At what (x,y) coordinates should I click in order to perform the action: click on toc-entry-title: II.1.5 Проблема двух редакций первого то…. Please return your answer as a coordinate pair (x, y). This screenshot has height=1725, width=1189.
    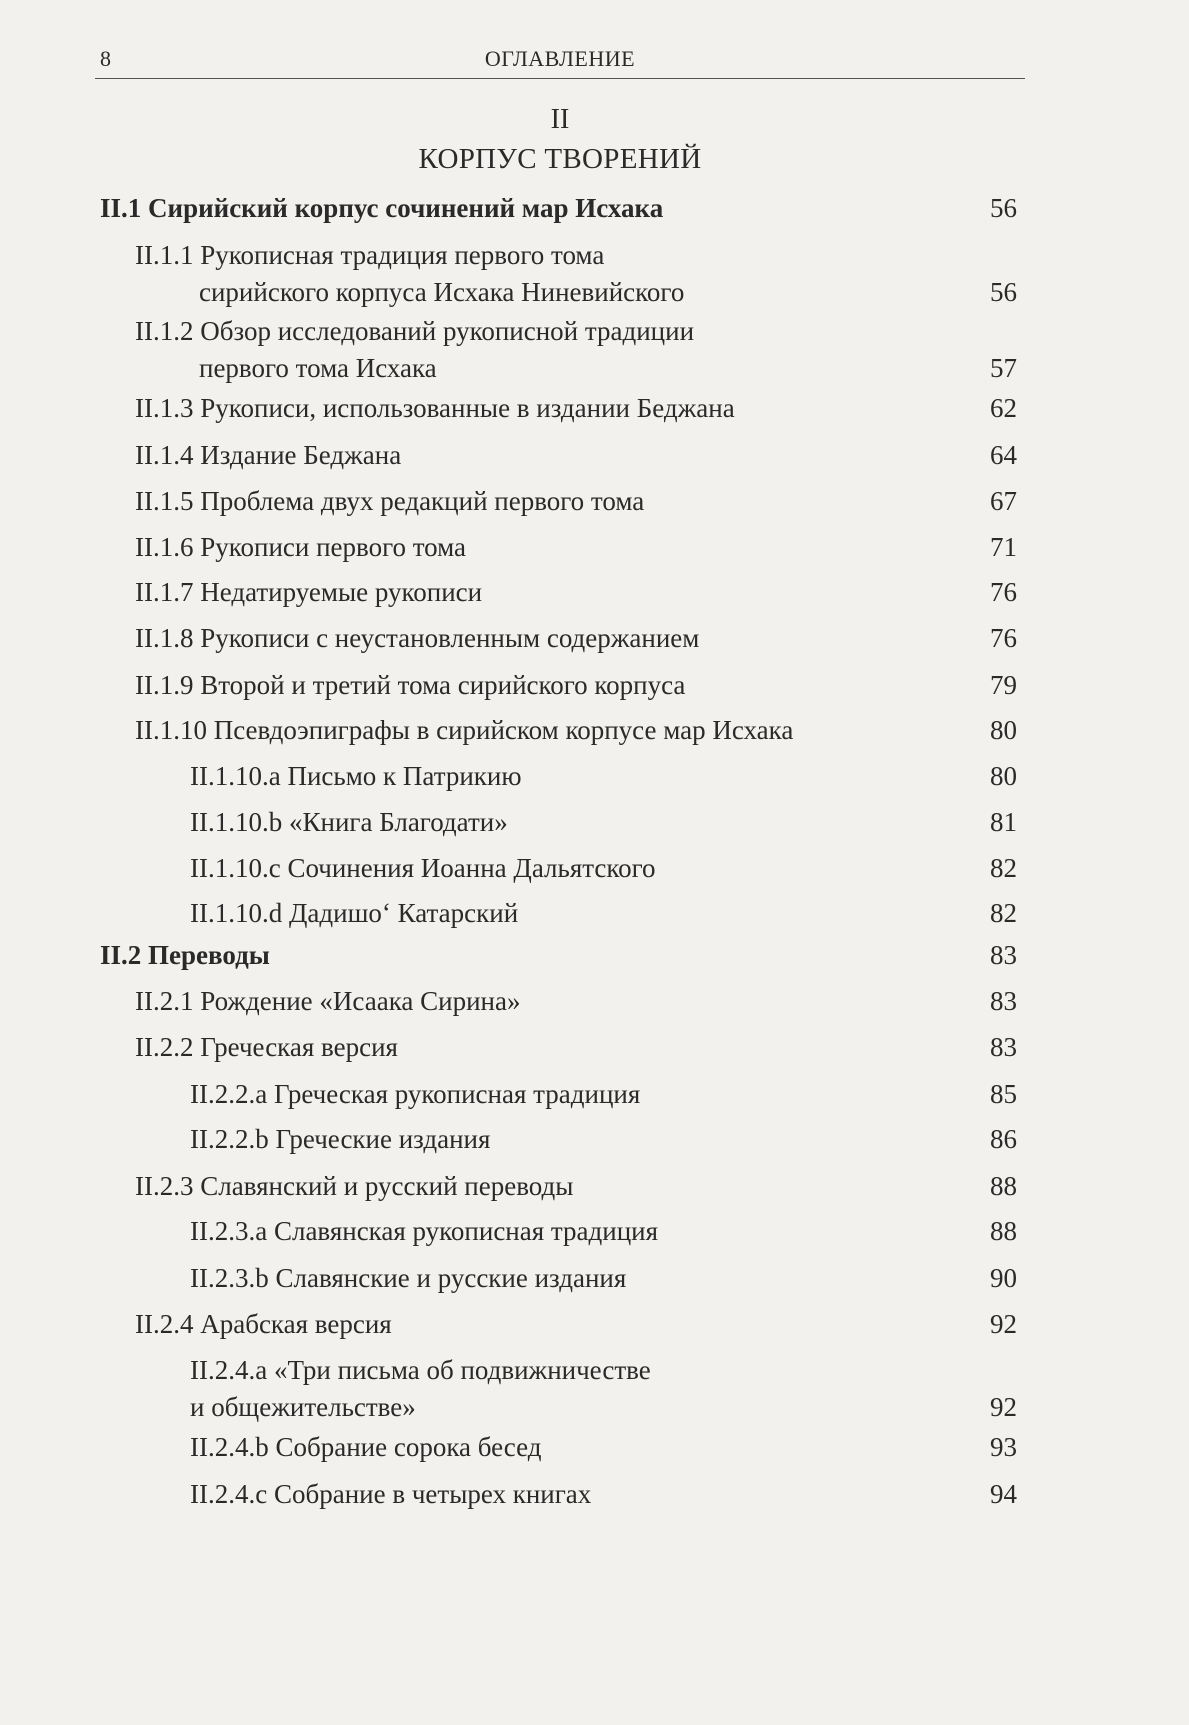
    Looking at the image, I should click on (390, 501).